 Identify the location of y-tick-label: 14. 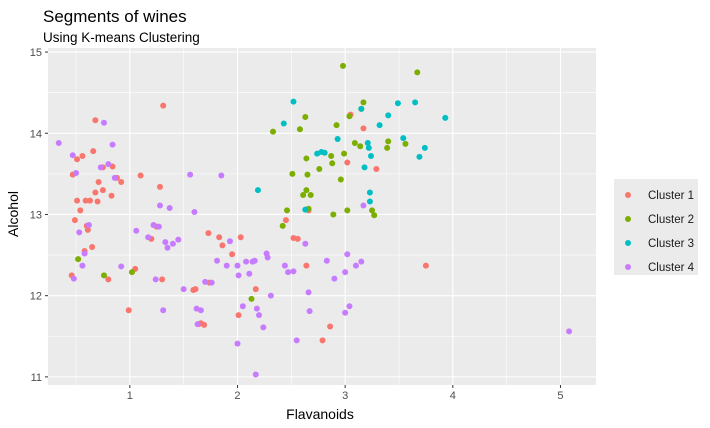
(36, 134).